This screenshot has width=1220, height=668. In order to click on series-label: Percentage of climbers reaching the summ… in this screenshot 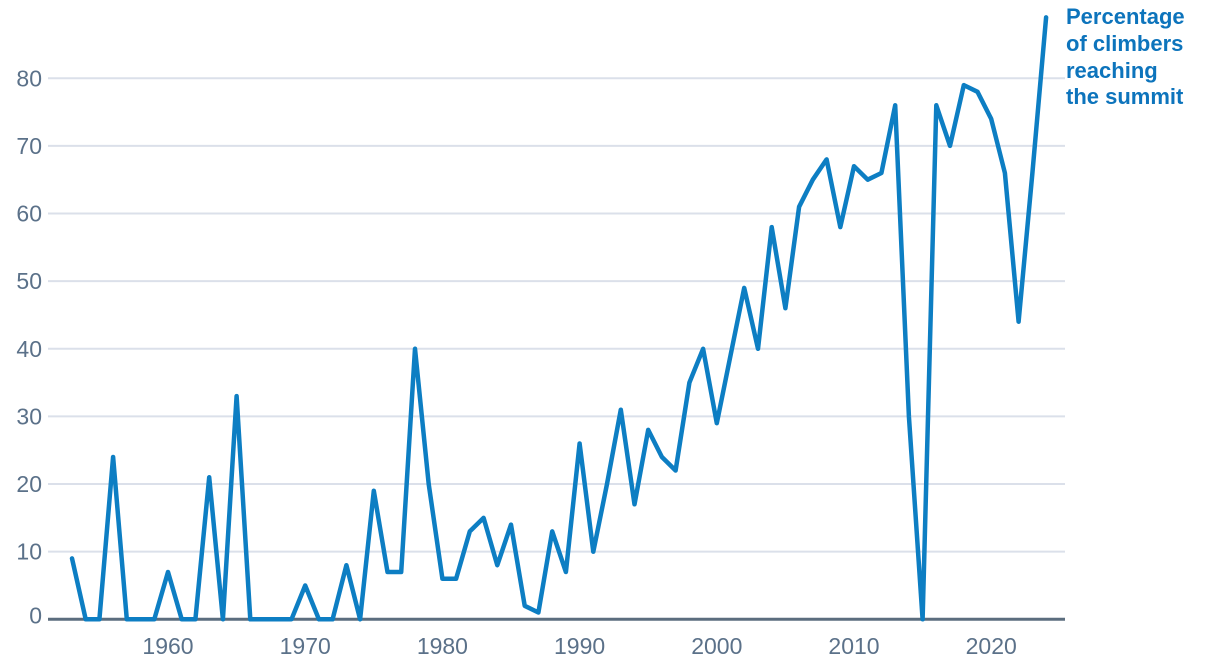, I will do `click(1125, 57)`.